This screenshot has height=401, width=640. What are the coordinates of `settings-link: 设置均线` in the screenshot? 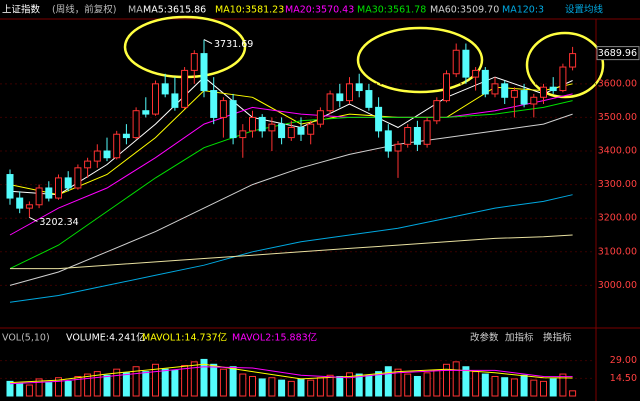 It's located at (584, 10).